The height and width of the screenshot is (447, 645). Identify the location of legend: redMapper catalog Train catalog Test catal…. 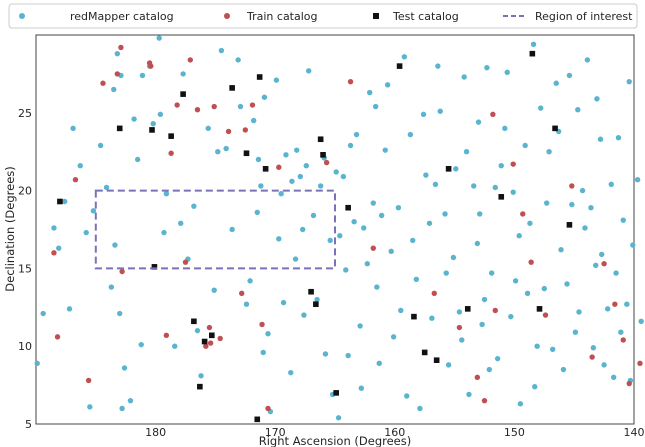
(323, 16).